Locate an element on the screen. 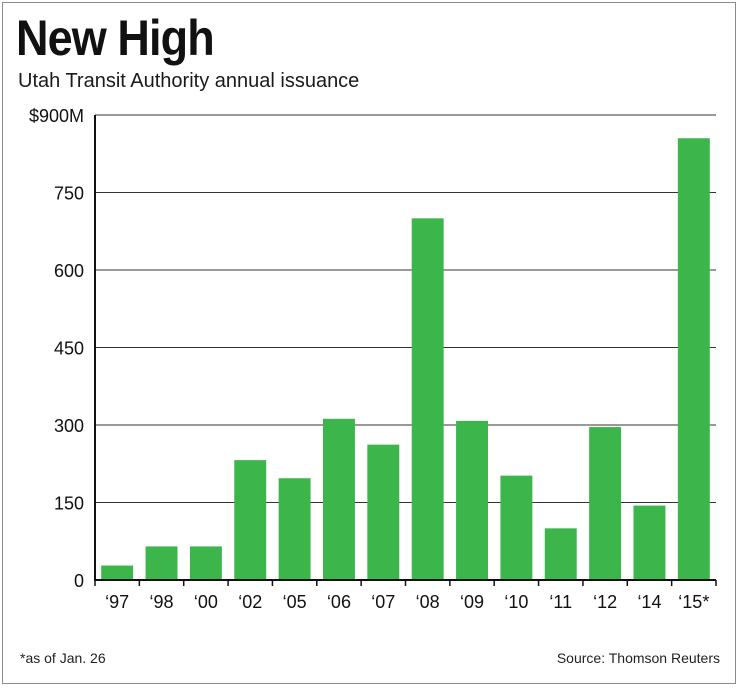 The image size is (740, 688). y-tick-label: 450 is located at coordinates (69, 349).